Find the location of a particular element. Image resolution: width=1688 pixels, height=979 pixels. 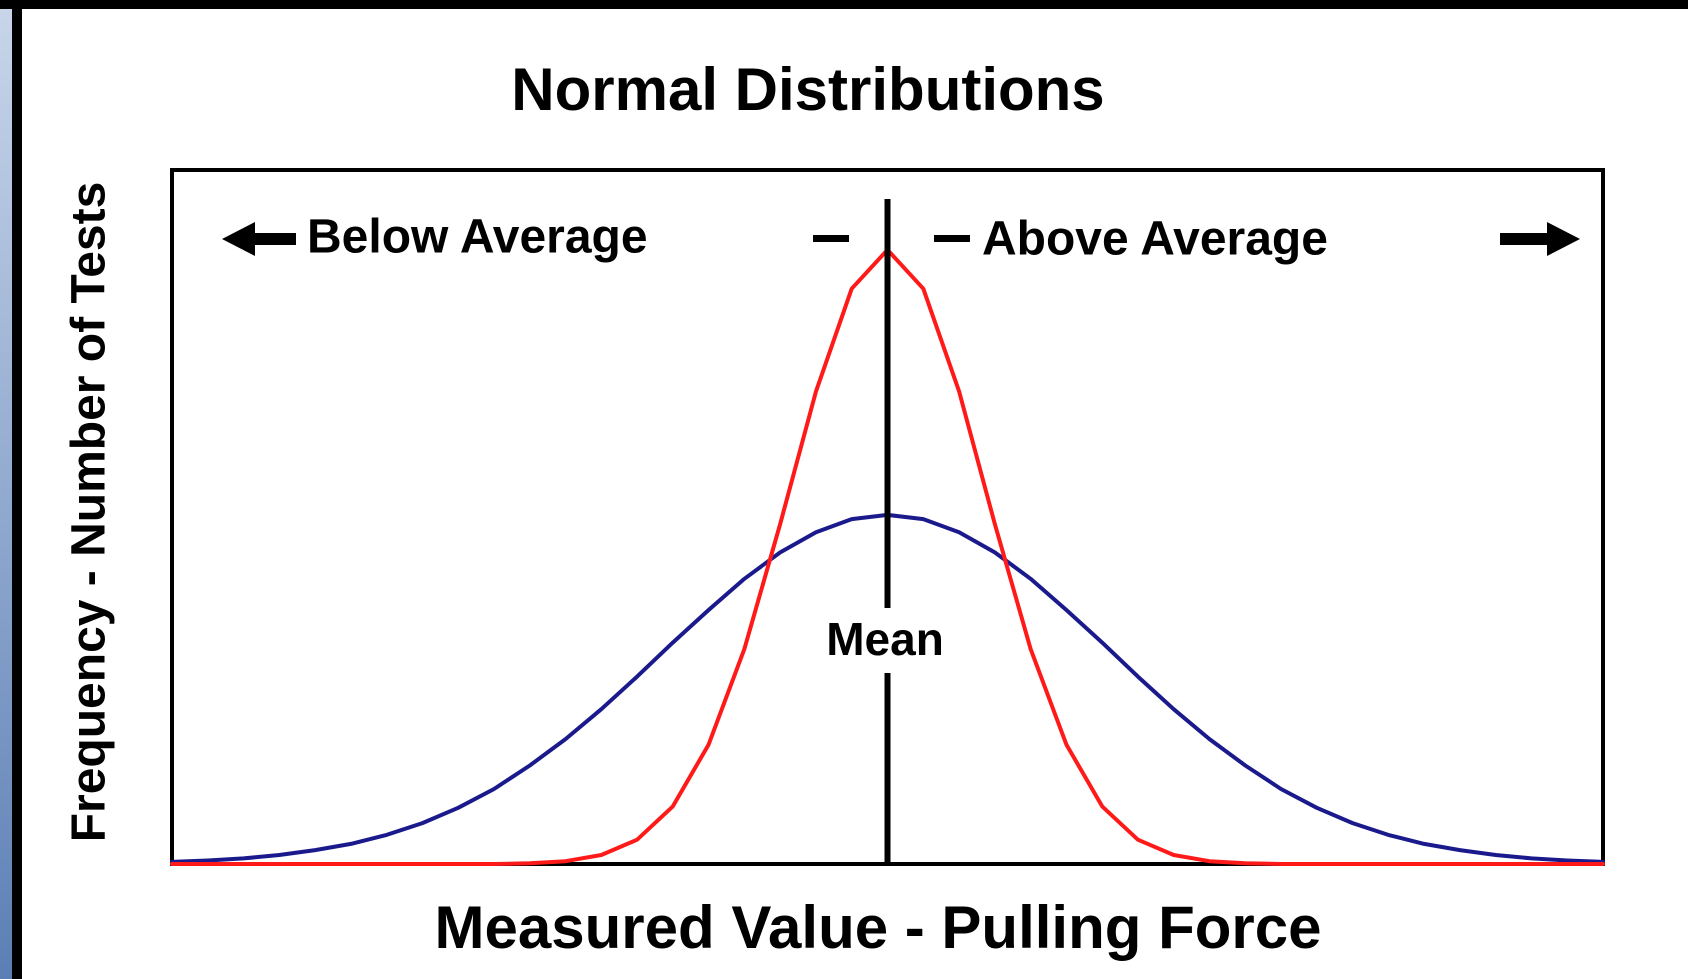

frame-top is located at coordinates (844, 4).